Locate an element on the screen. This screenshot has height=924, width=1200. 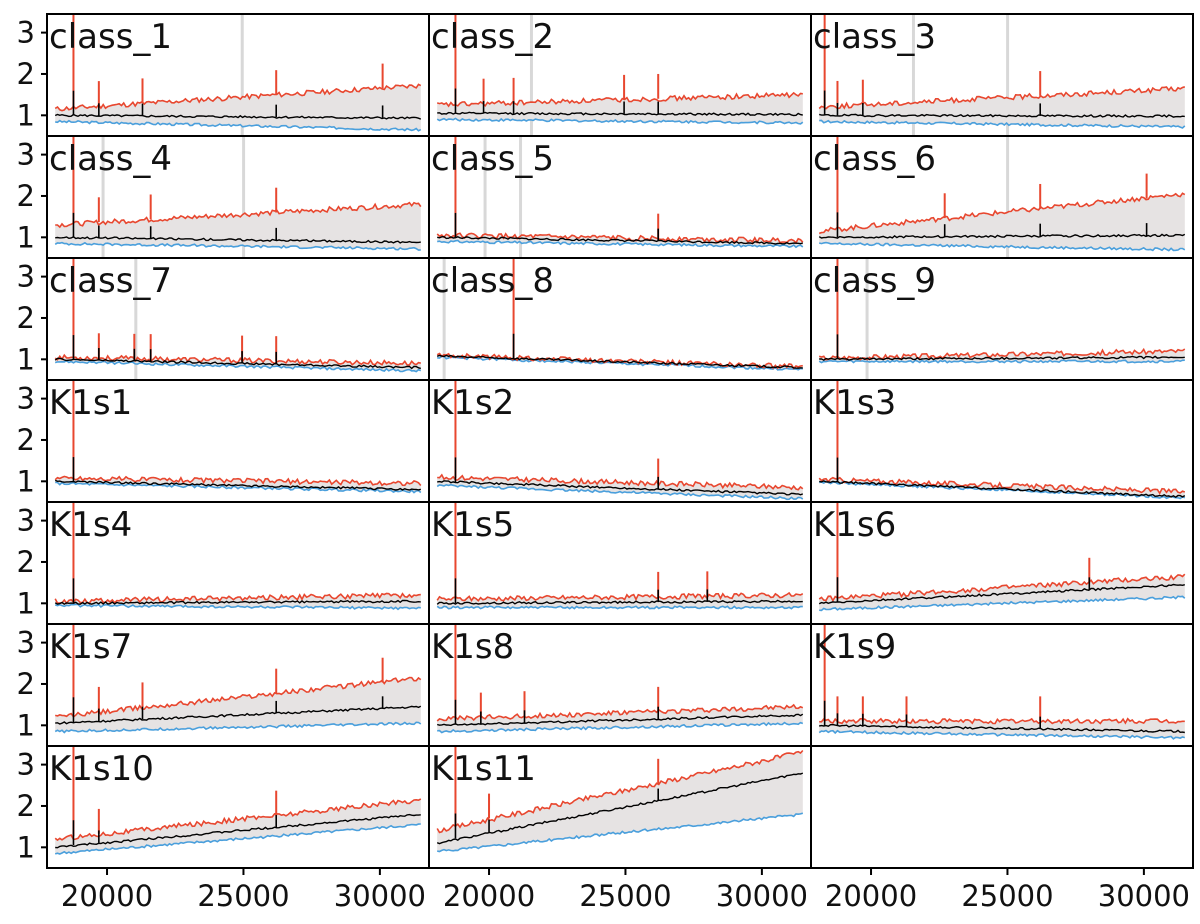
panel-K1s3: K1s3 is located at coordinates (1002, 441).